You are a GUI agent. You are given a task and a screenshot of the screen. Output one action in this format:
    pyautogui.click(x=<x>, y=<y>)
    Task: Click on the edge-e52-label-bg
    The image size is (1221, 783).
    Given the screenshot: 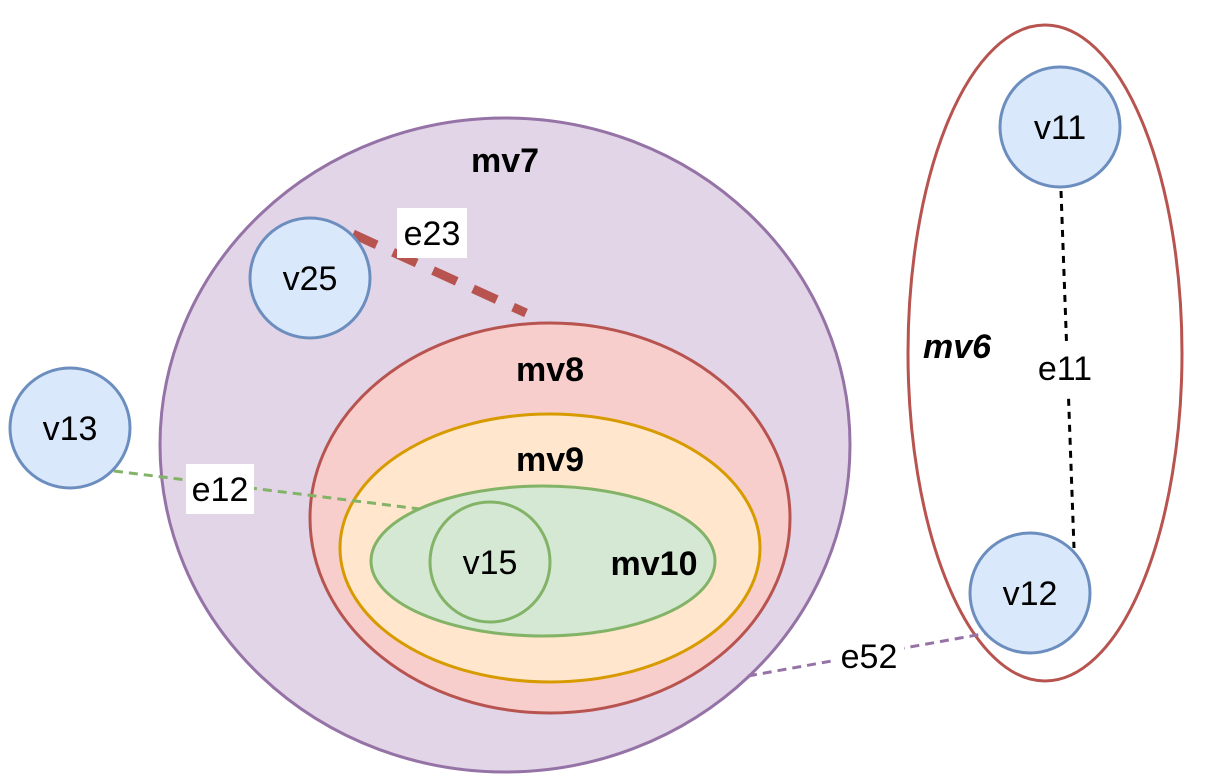 What is the action you would take?
    pyautogui.click(x=869, y=656)
    